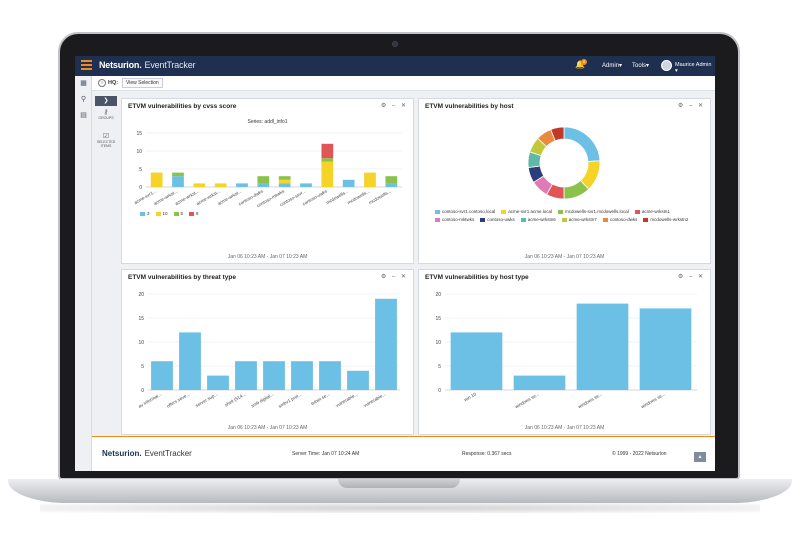 This screenshot has width=800, height=533. Describe the element at coordinates (315, 197) in the screenshot. I see `x-tick-label: contoso-uwks` at that location.